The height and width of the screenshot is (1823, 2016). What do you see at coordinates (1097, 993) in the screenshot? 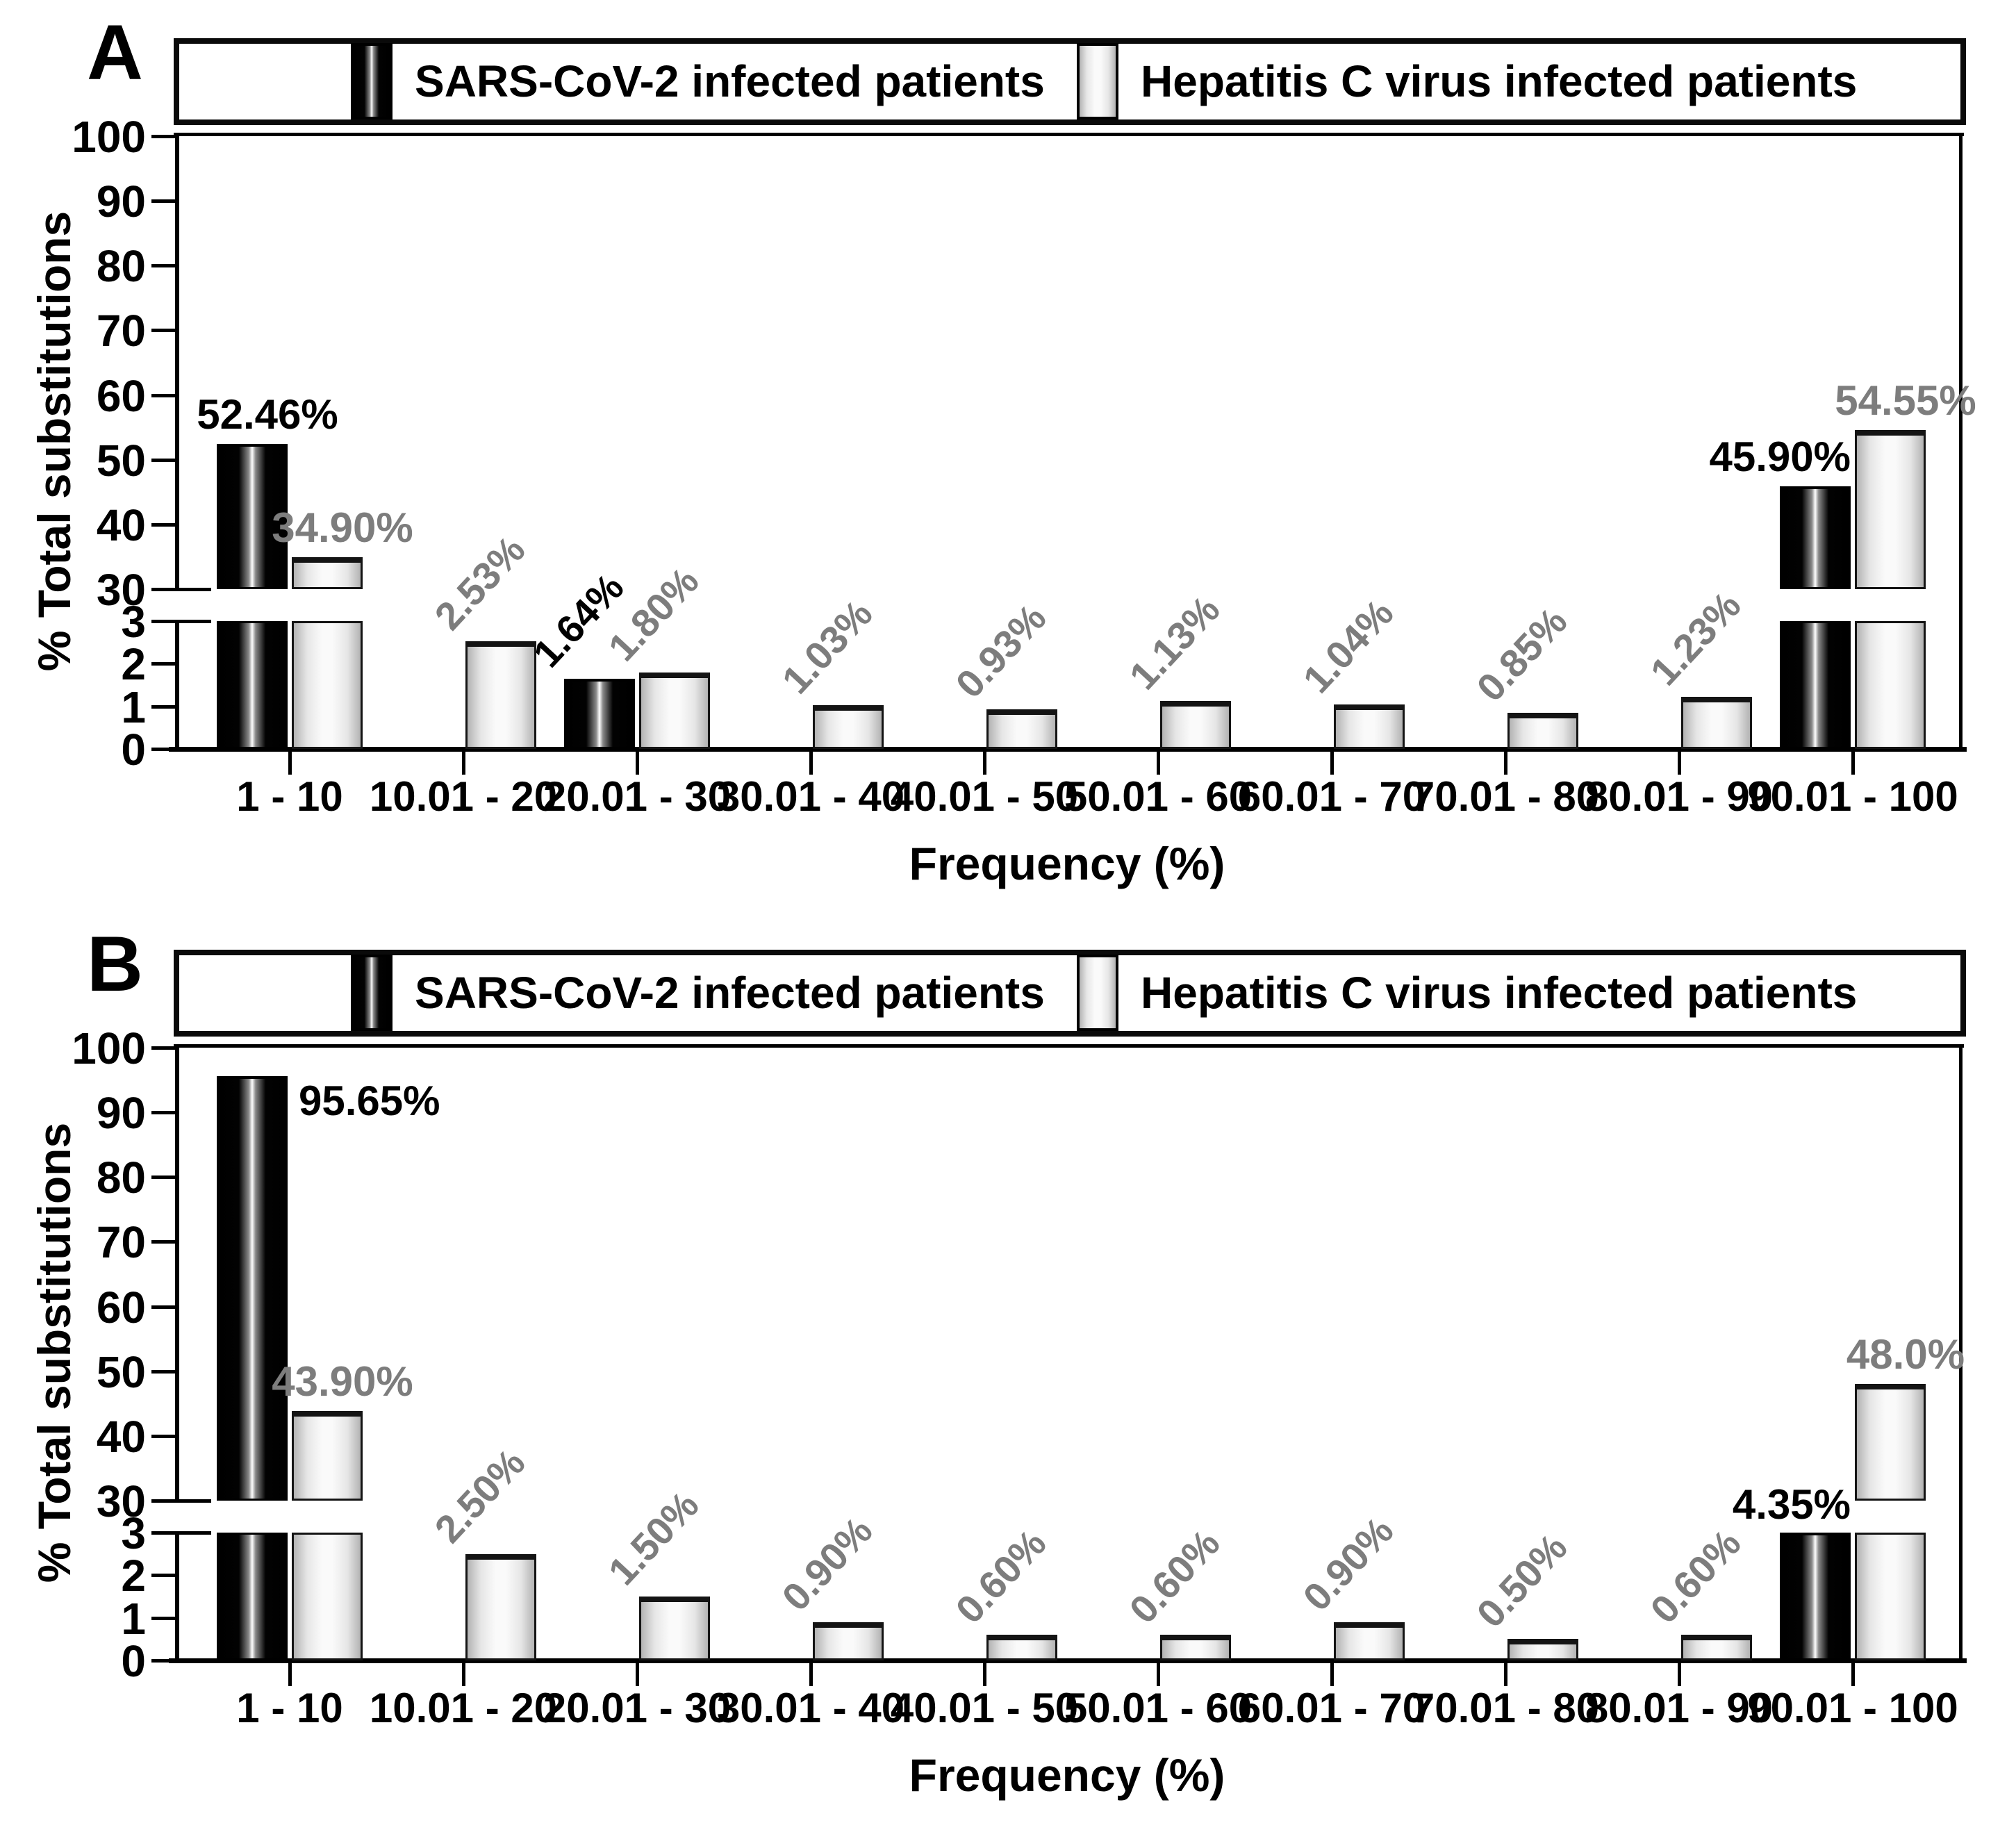
I see `legend-swatch-hcv` at bounding box center [1097, 993].